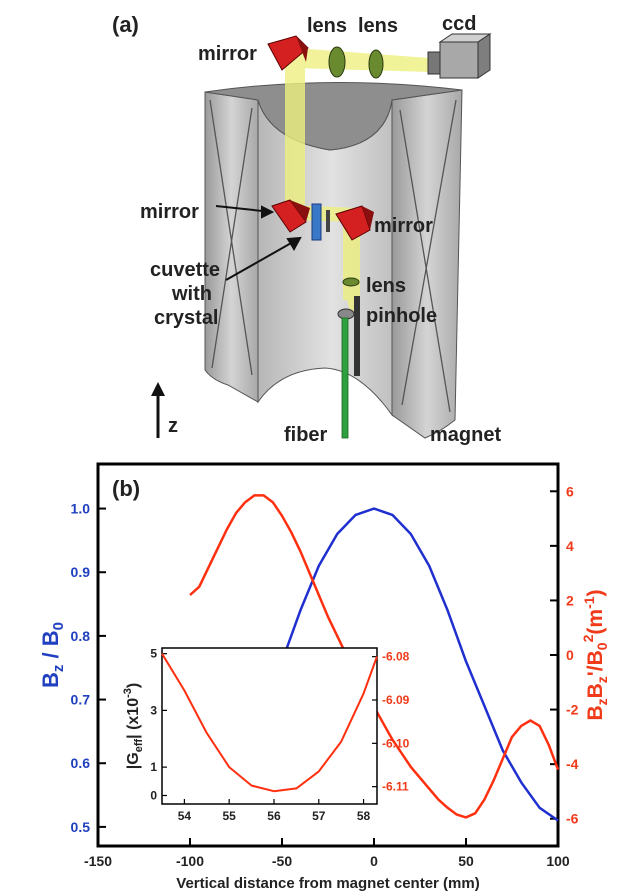 The width and height of the screenshot is (624, 894). I want to click on label-mirror-left: mirror, so click(169, 212).